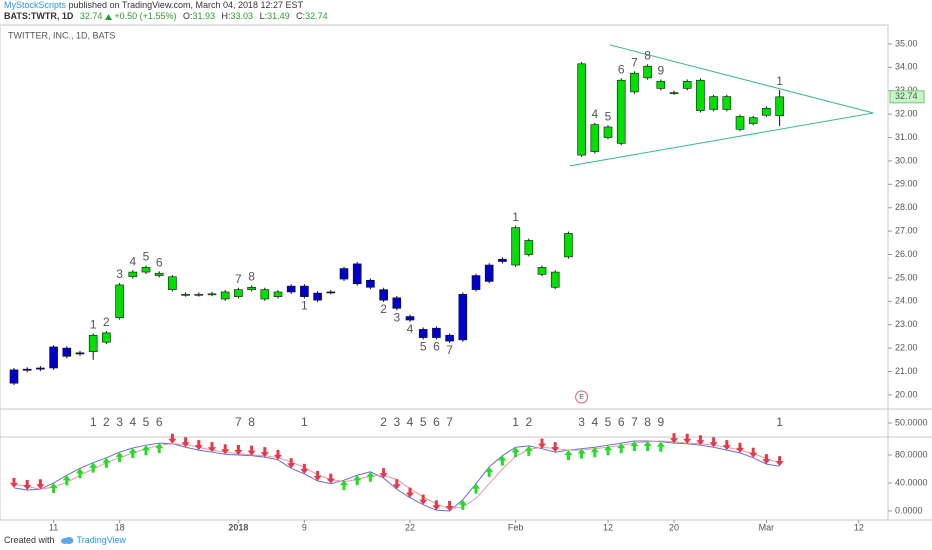 The height and width of the screenshot is (550, 932). What do you see at coordinates (35, 5) in the screenshot?
I see `author-link: MyStockScripts` at bounding box center [35, 5].